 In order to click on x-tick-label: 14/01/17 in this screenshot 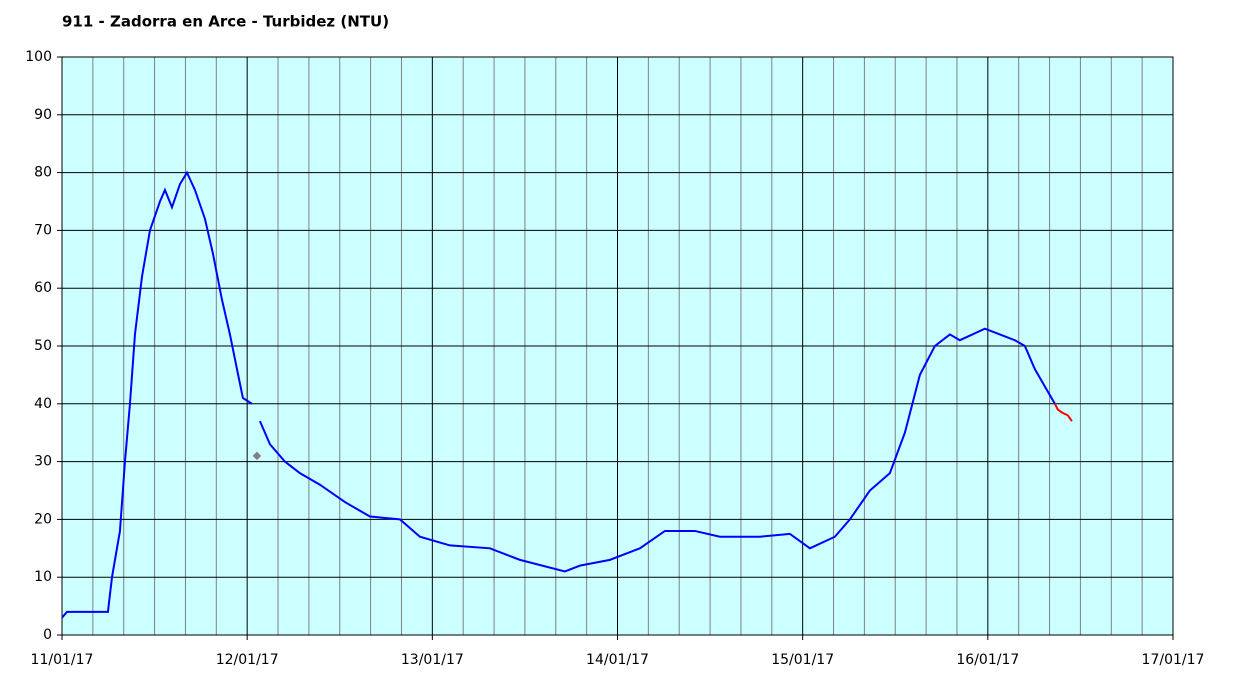, I will do `click(617, 660)`.